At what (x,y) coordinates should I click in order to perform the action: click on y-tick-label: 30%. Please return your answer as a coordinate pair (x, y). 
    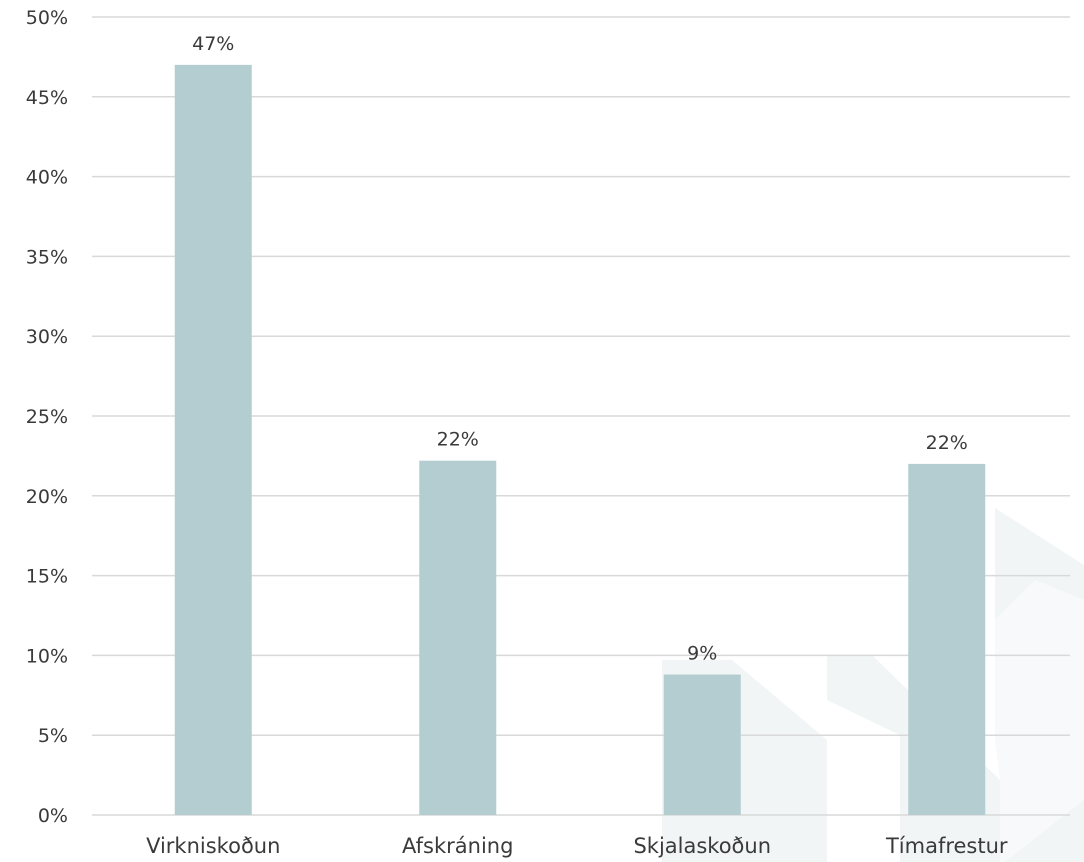
    Looking at the image, I should click on (47, 337).